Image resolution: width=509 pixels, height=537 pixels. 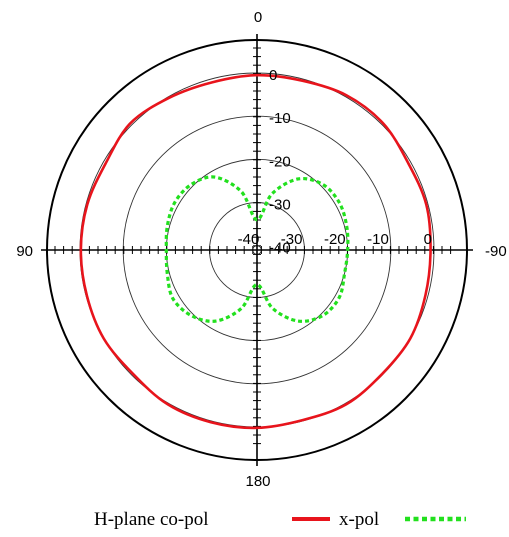 I want to click on angle-label-bottom: 180, so click(x=257, y=481).